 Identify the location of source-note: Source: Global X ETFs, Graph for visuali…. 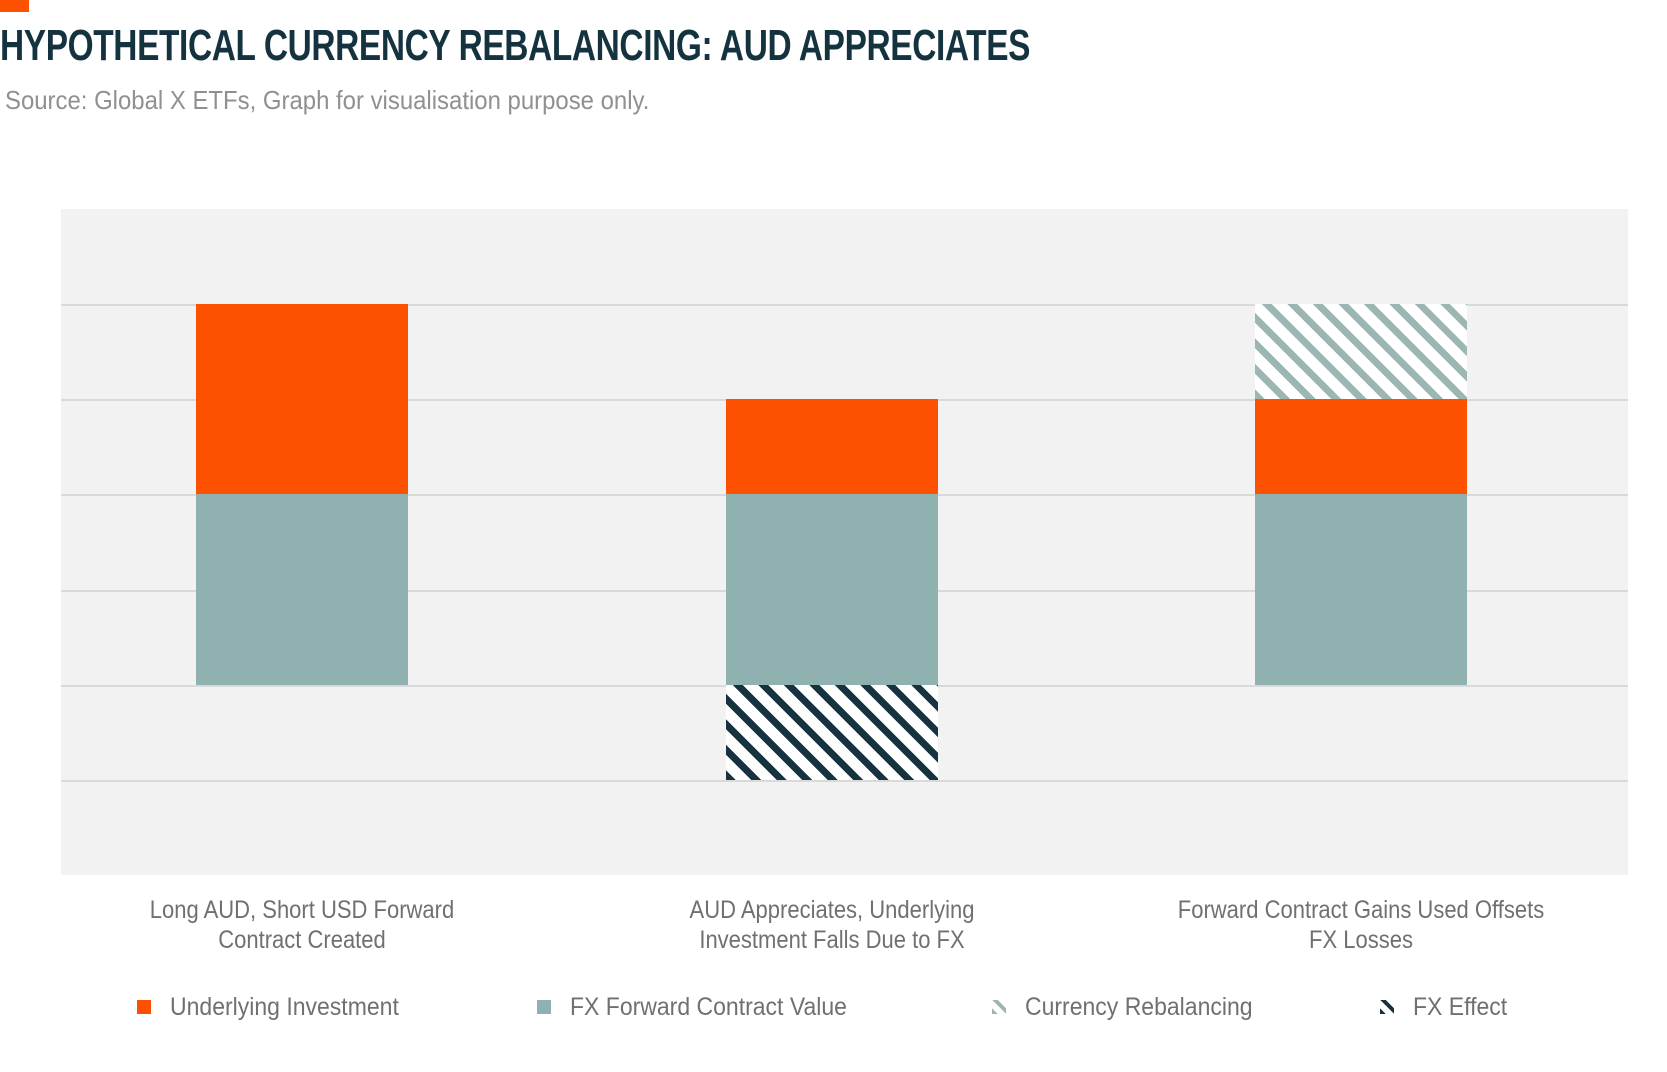
(327, 100).